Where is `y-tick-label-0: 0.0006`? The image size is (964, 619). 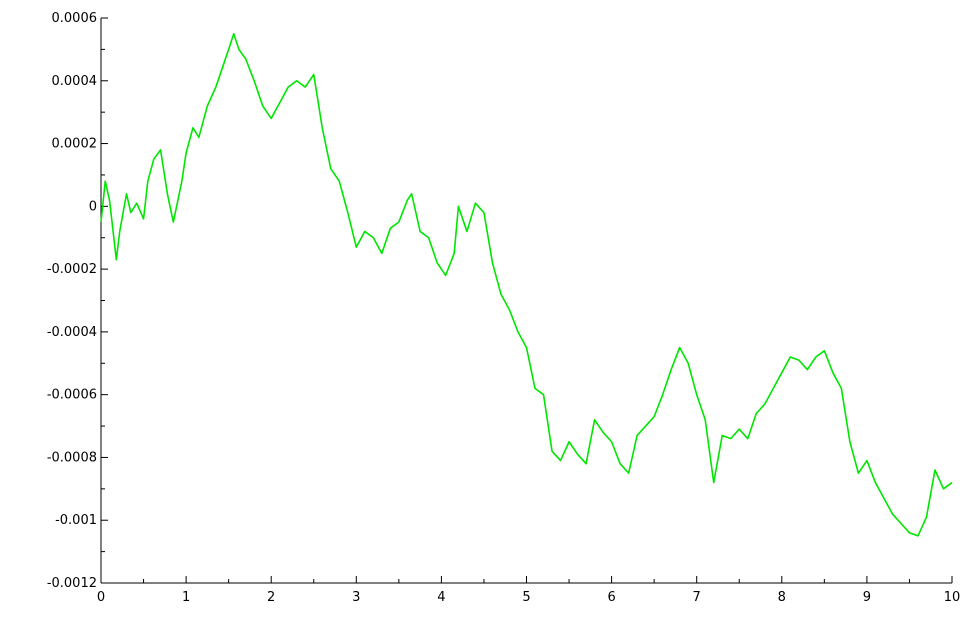 y-tick-label-0: 0.0006 is located at coordinates (75, 18).